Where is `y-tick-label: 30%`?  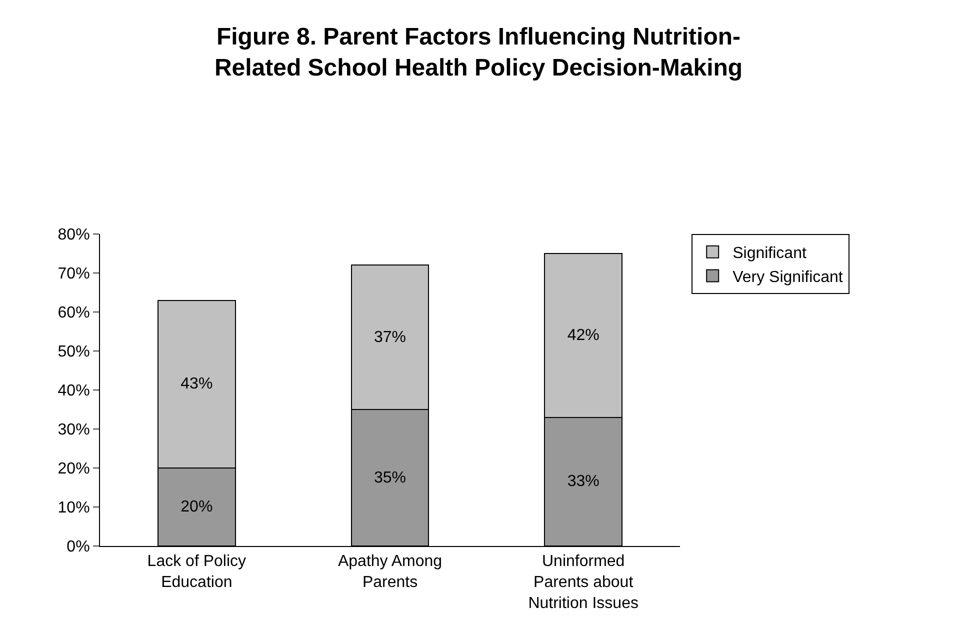 y-tick-label: 30% is located at coordinates (74, 430).